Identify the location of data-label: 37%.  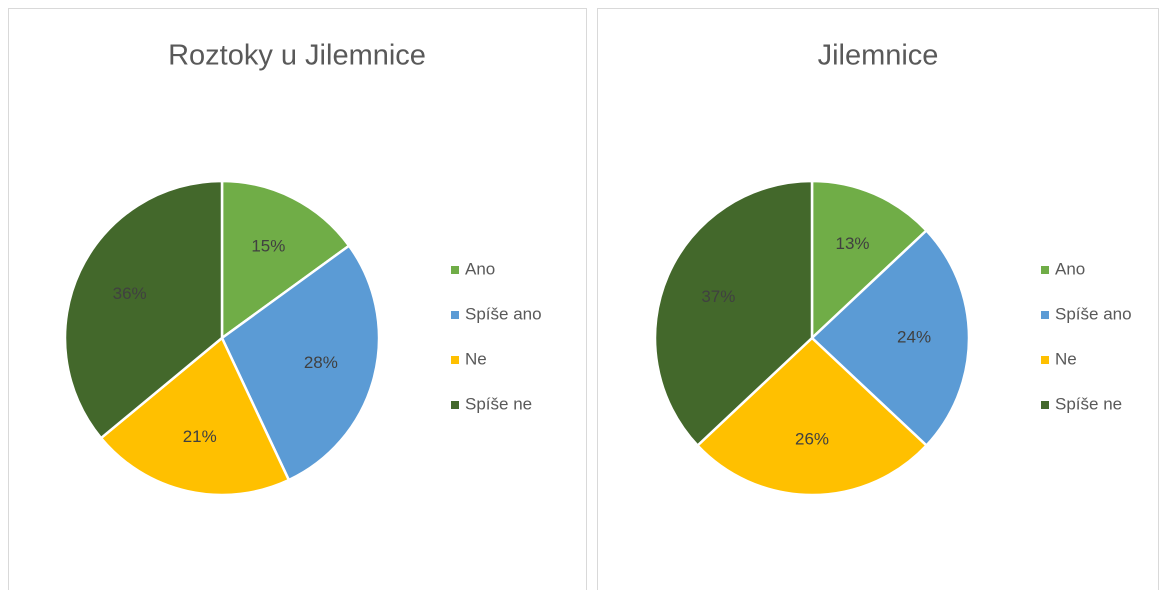
(718, 296).